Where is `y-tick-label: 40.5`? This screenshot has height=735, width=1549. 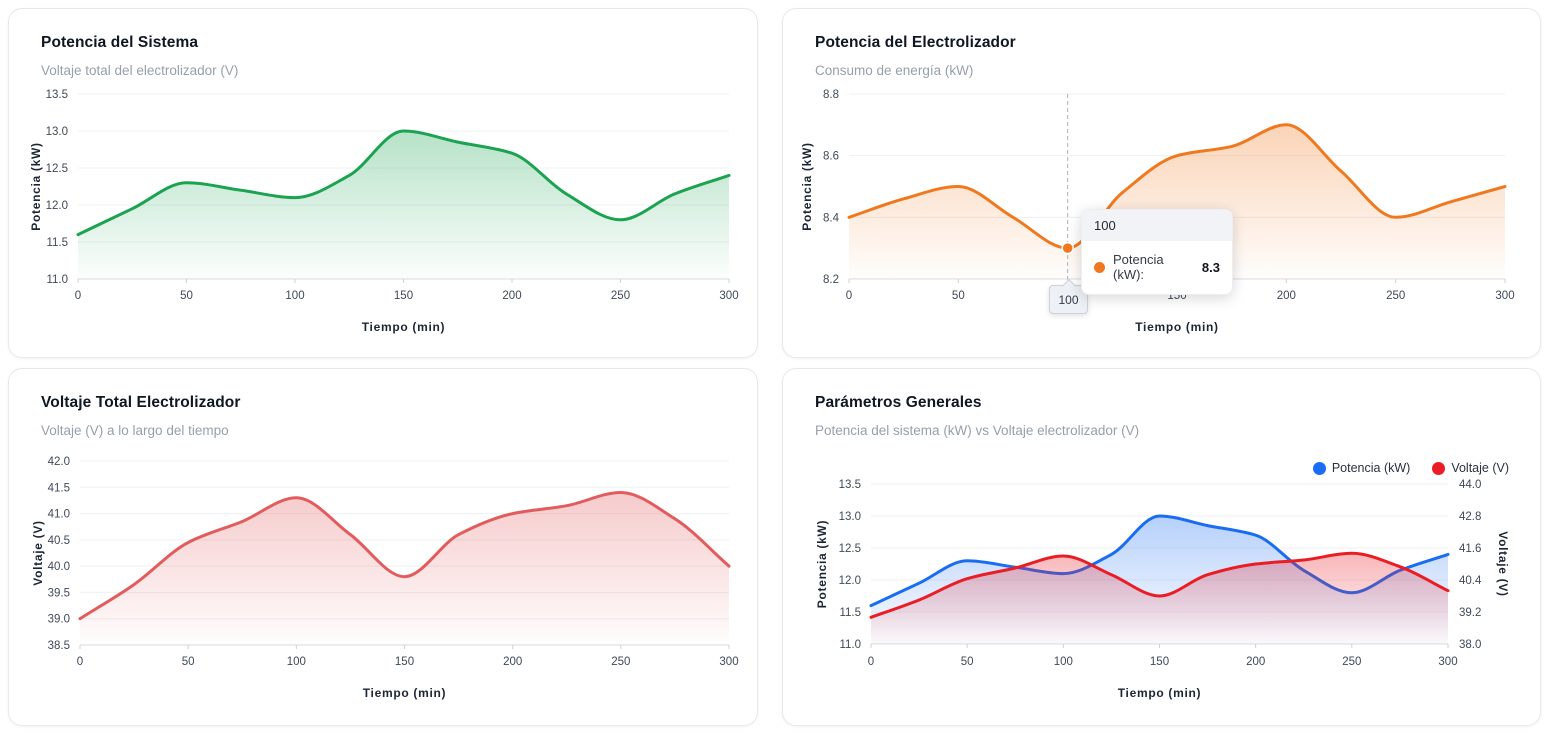
y-tick-label: 40.5 is located at coordinates (59, 541).